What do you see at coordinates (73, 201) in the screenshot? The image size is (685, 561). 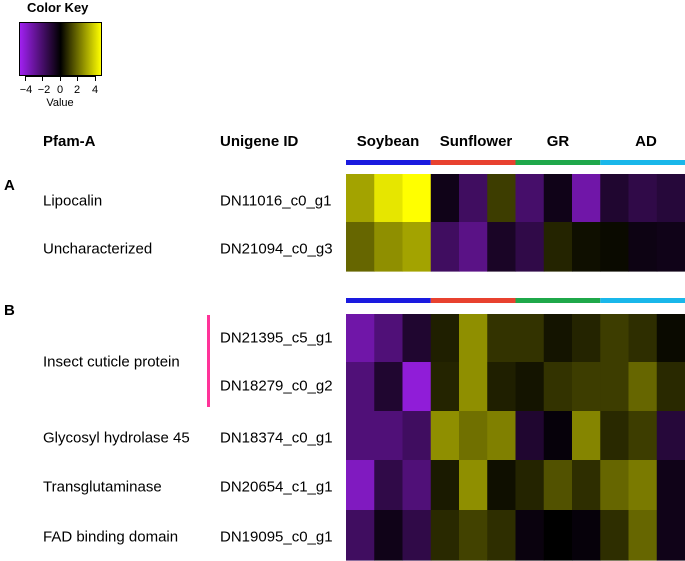 I see `pfam-label: Lipocalin` at bounding box center [73, 201].